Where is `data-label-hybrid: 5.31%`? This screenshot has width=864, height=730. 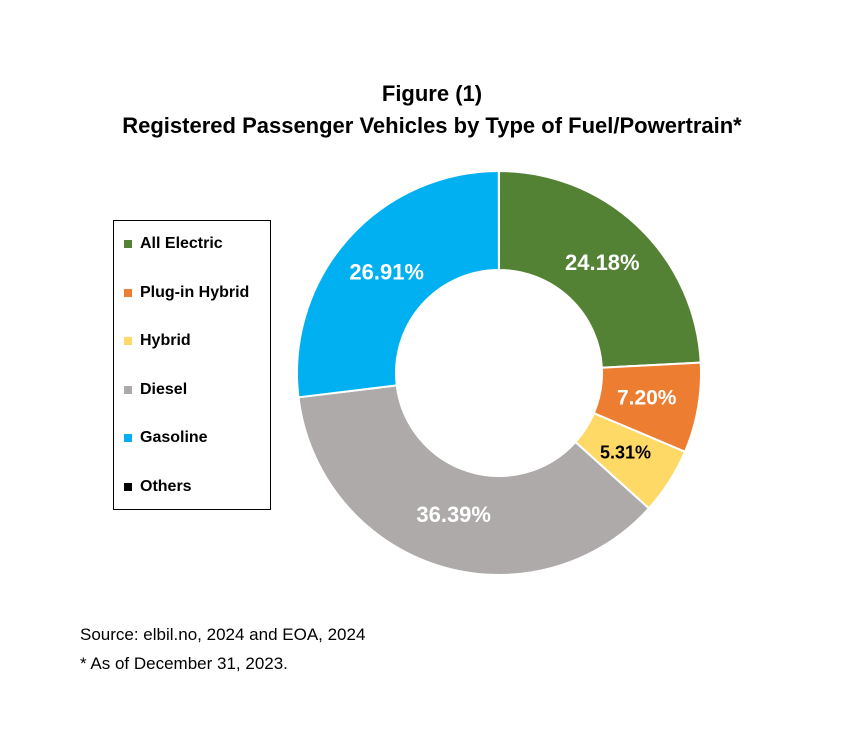
data-label-hybrid: 5.31% is located at coordinates (625, 452).